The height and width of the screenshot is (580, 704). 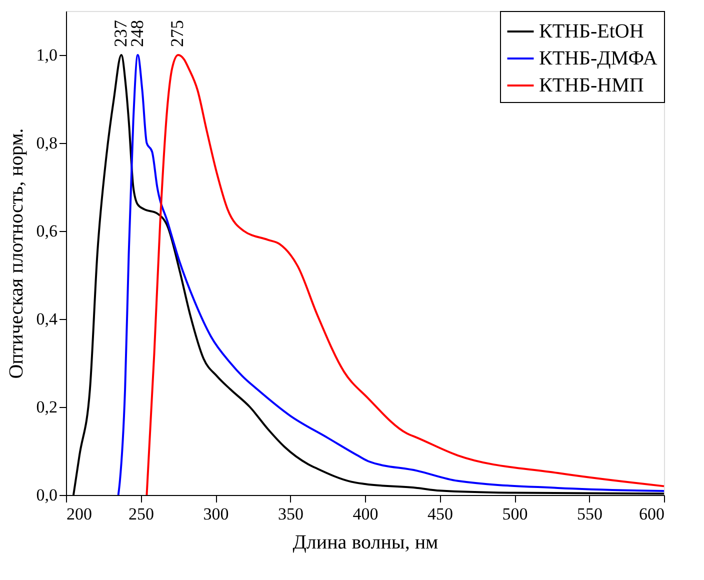 What do you see at coordinates (598, 59) in the screenshot?
I see `legend-label: КТНБ-ДМФА` at bounding box center [598, 59].